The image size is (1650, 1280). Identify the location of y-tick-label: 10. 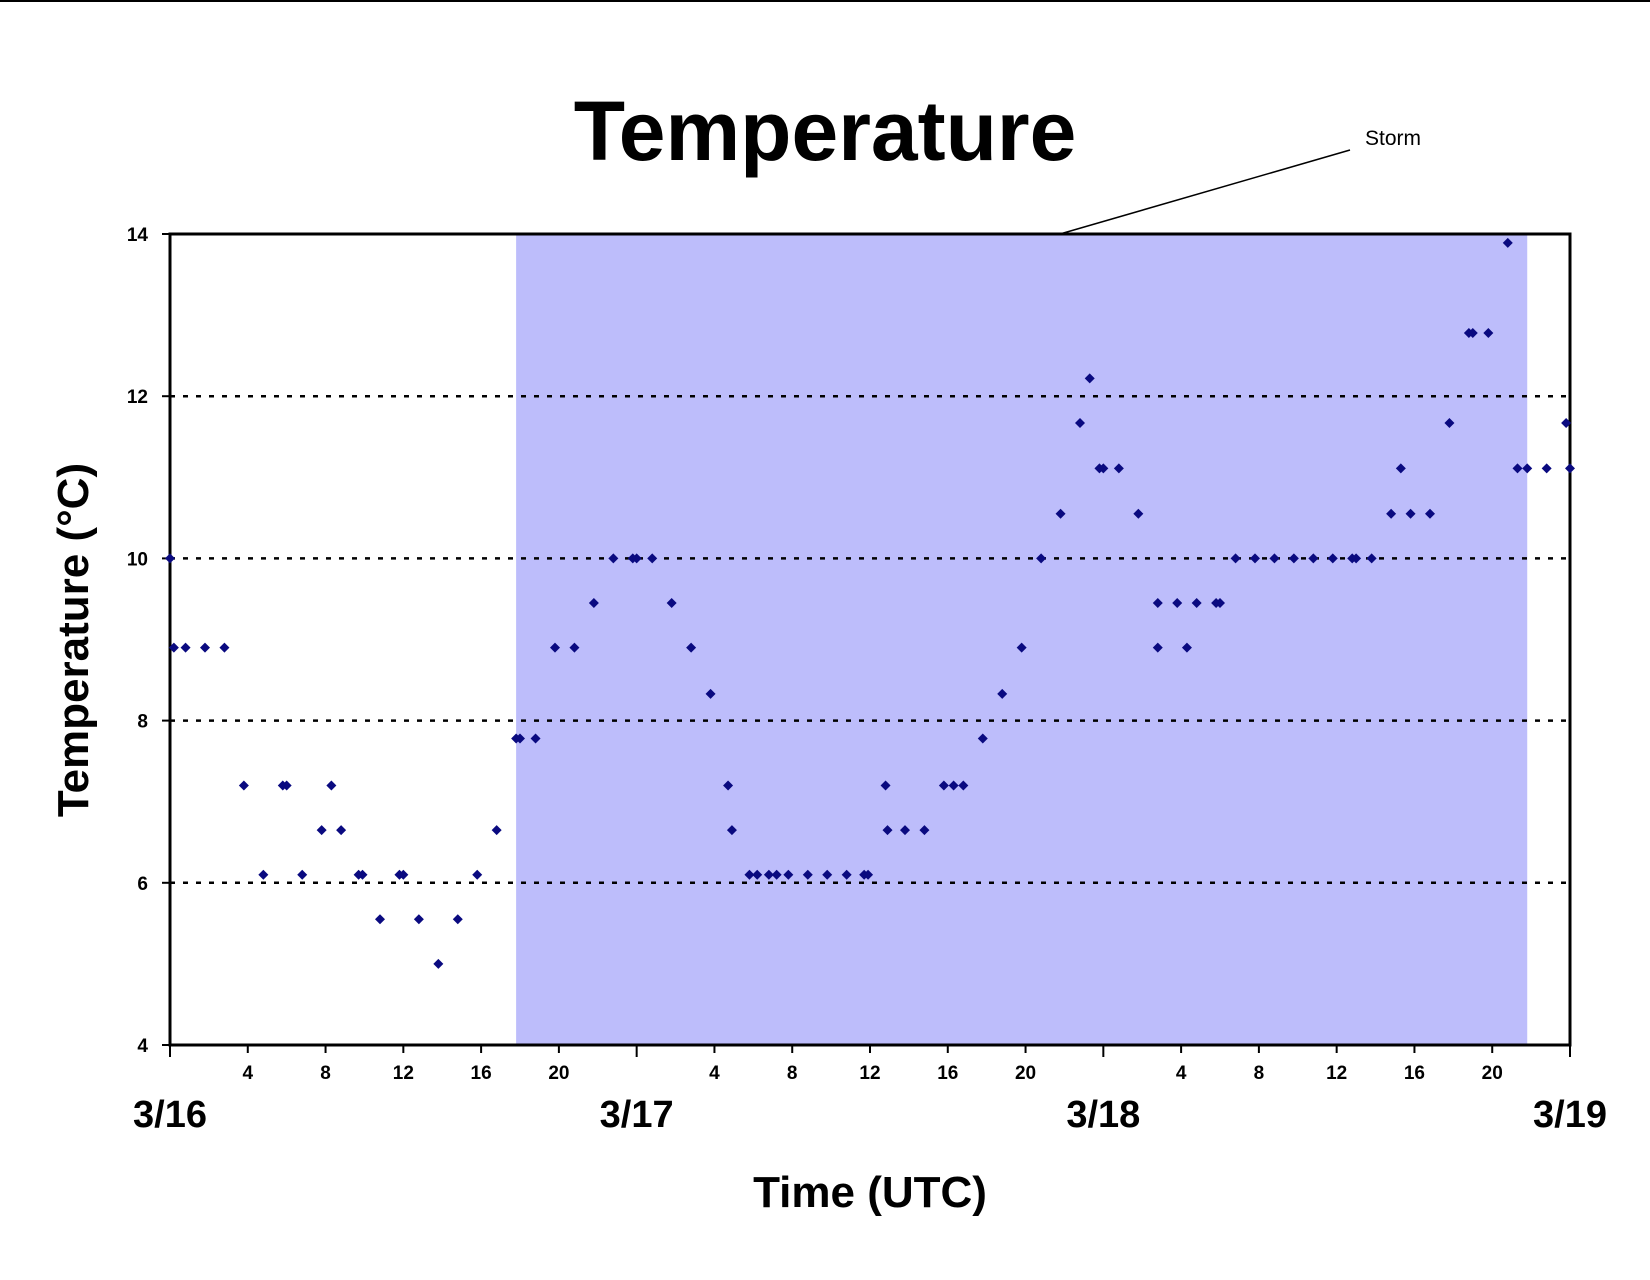
(137, 559).